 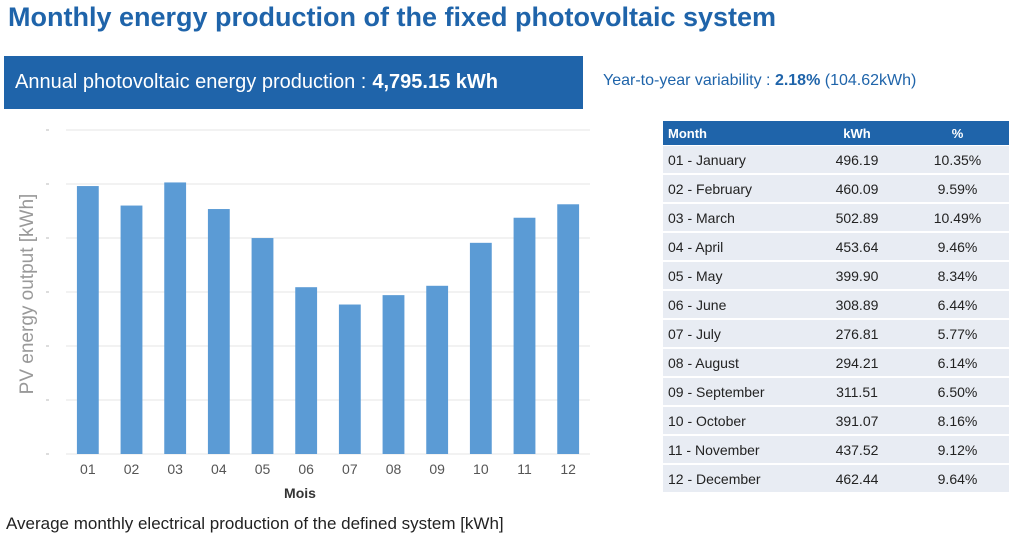 I want to click on x-tick-label: 05, so click(x=263, y=469).